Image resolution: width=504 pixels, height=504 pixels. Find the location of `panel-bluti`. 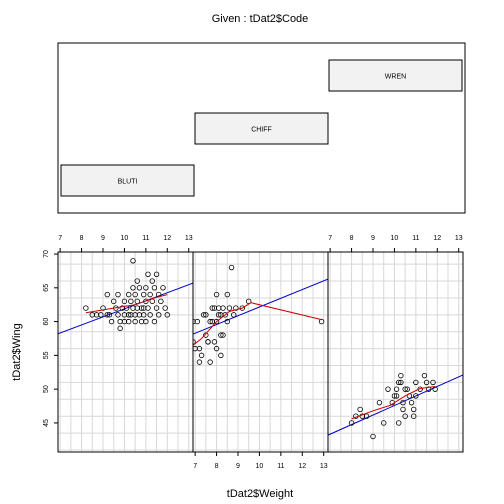

panel-bluti is located at coordinates (125, 352).